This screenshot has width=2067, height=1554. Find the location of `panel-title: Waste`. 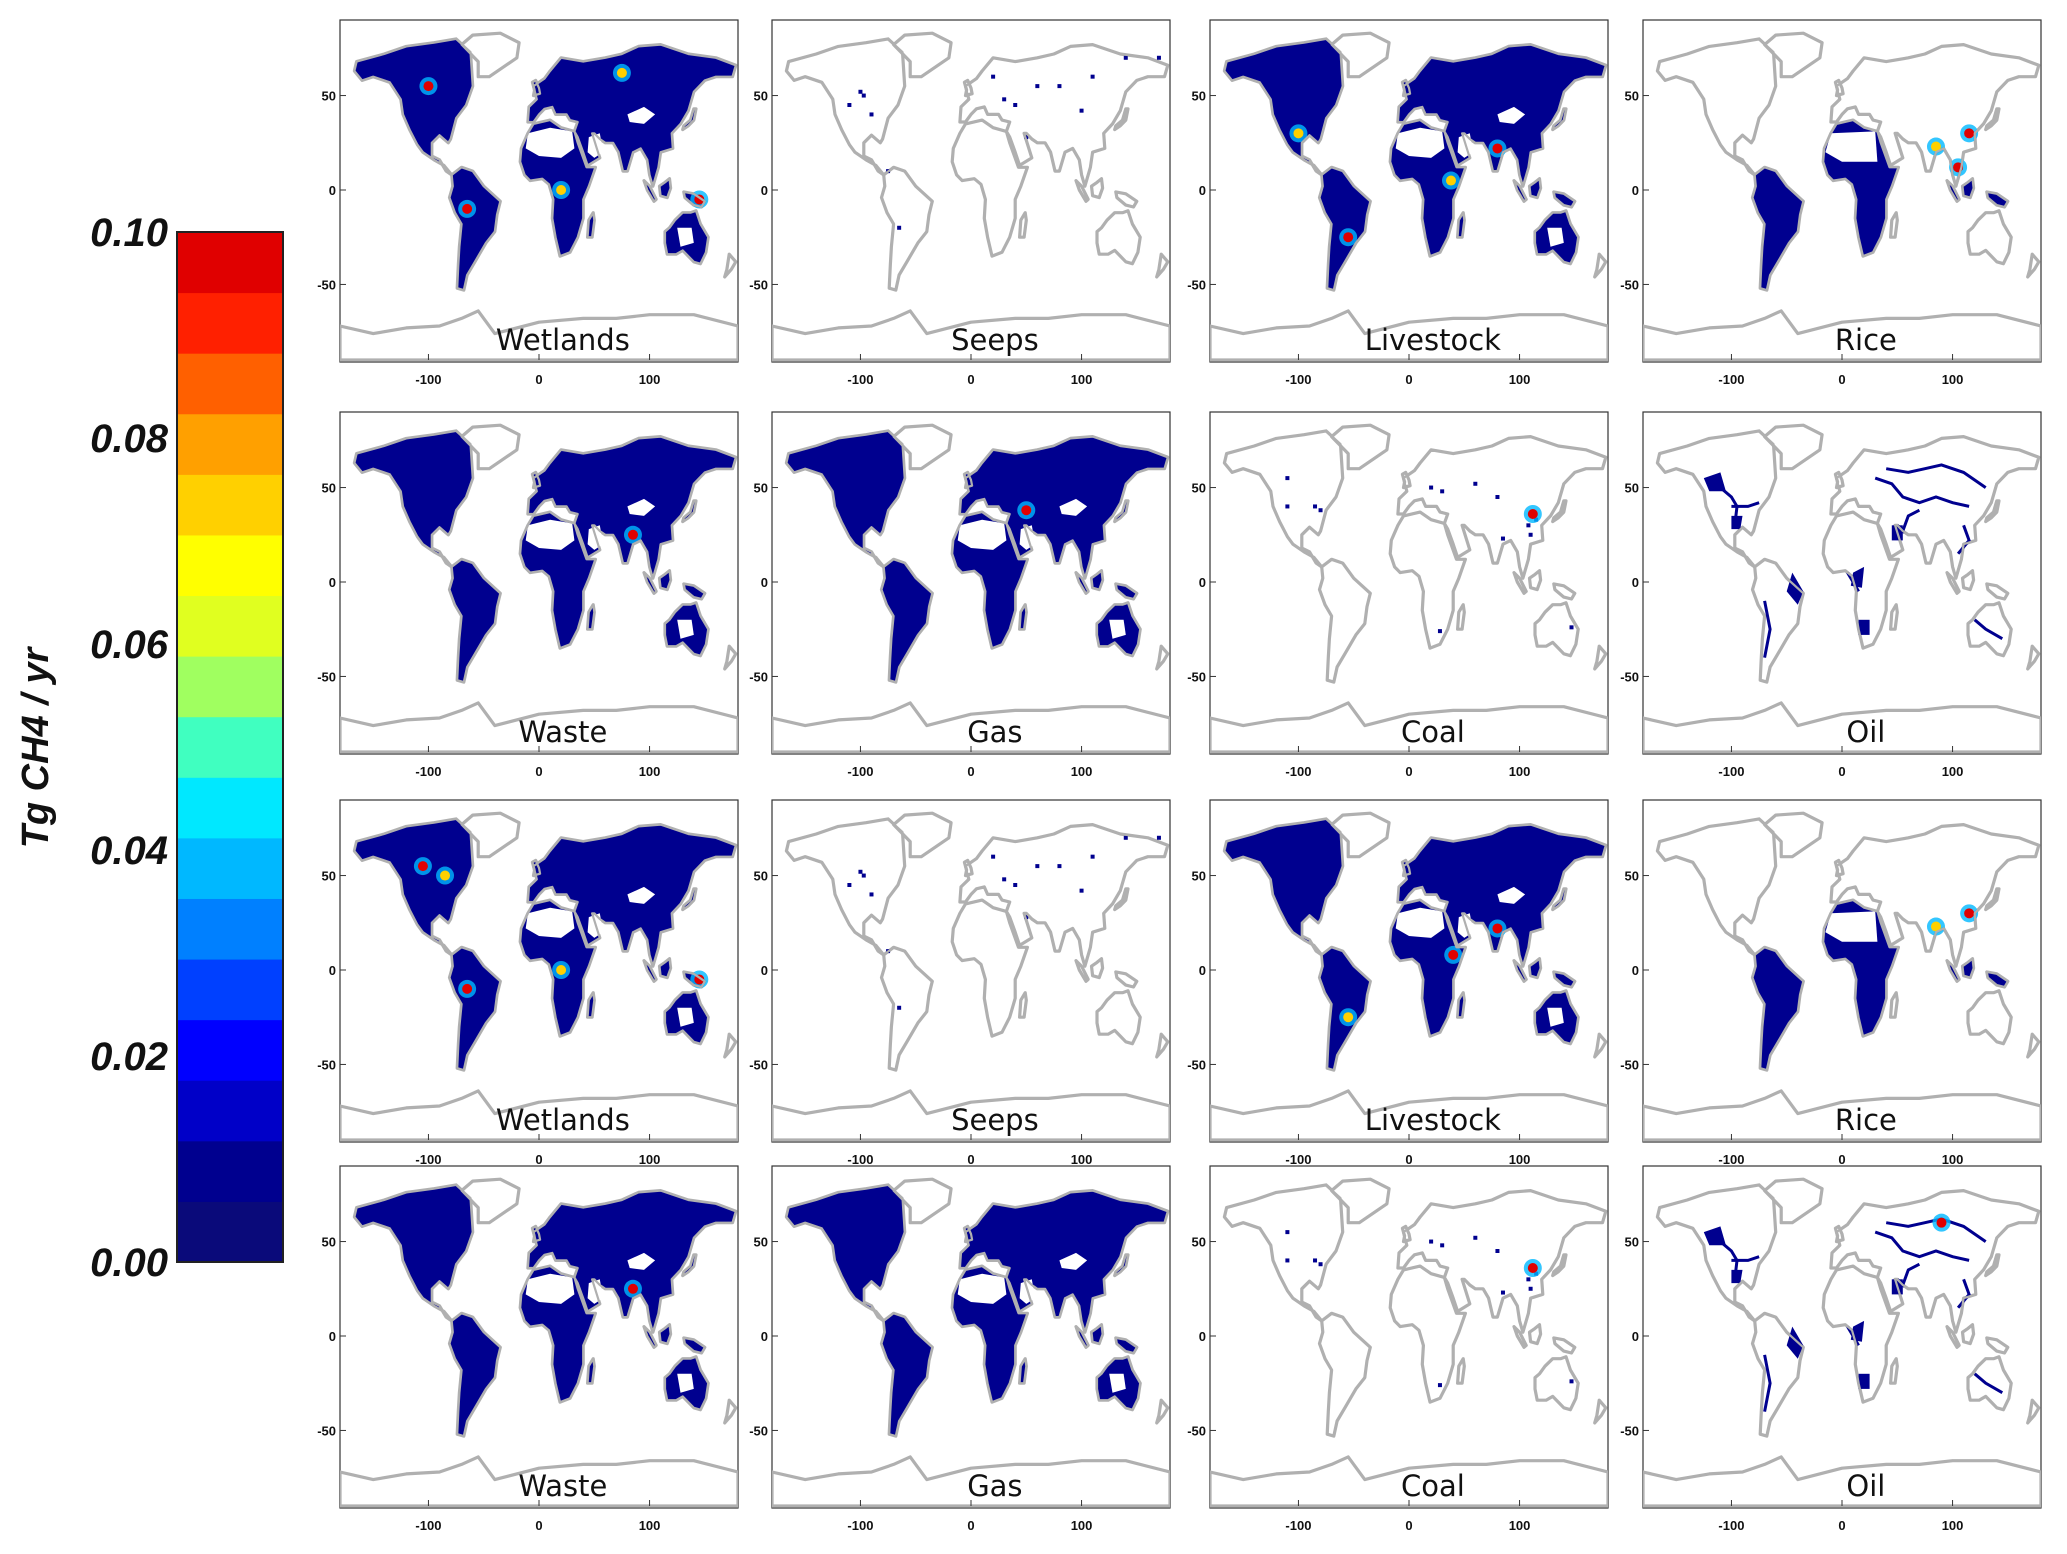

panel-title: Waste is located at coordinates (562, 732).